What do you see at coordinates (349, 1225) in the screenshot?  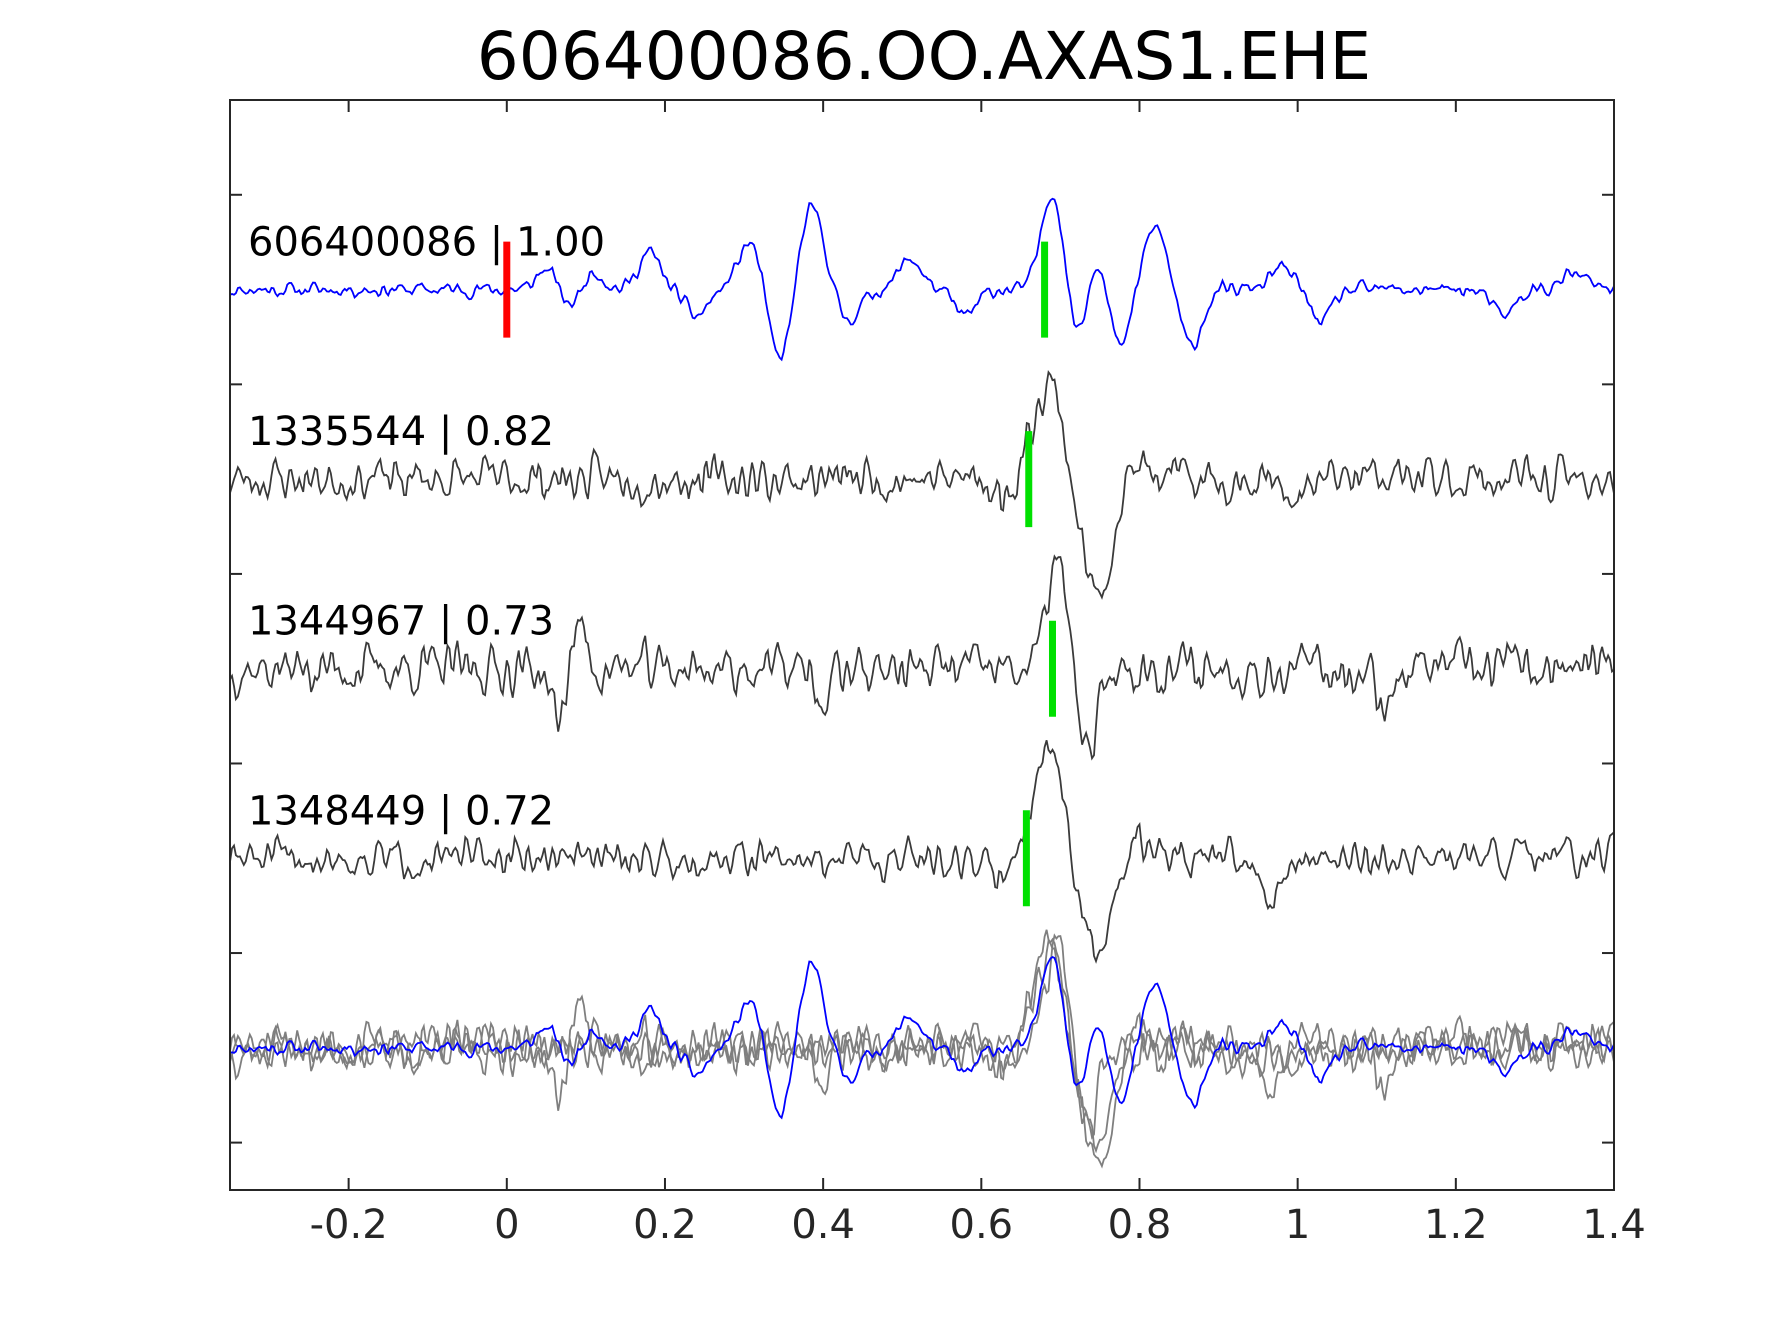 I see `x-tick-label-0: -0.2` at bounding box center [349, 1225].